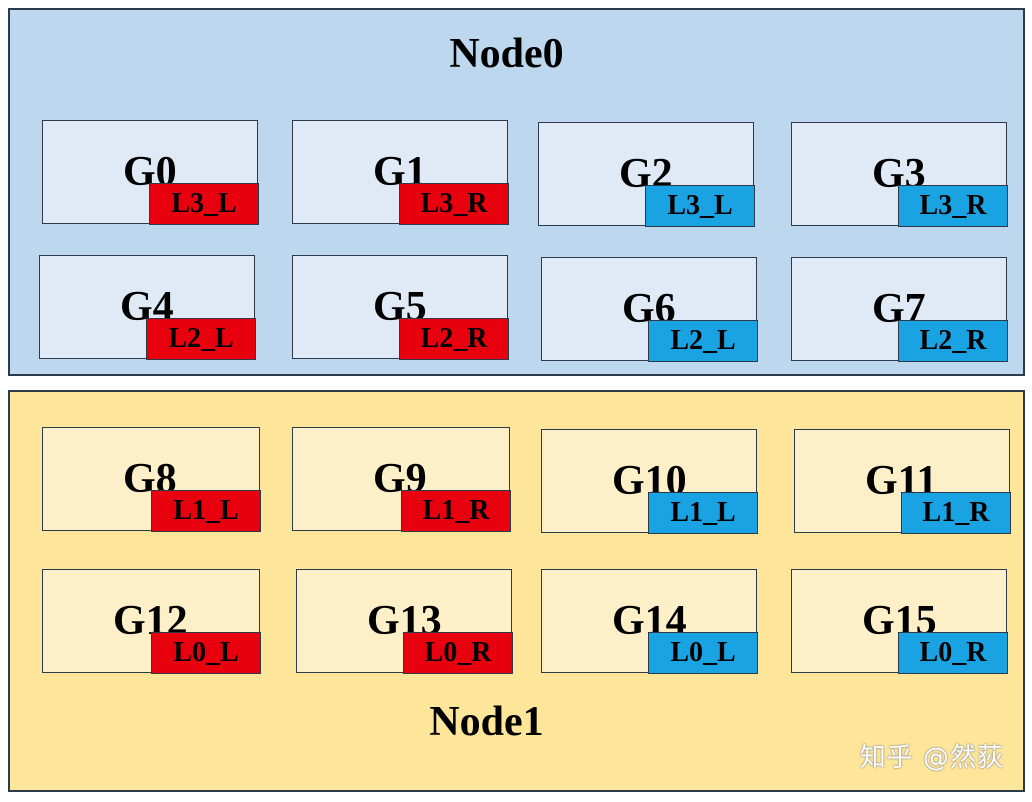 The width and height of the screenshot is (1032, 802). What do you see at coordinates (400, 307) in the screenshot?
I see `gpu-box-g5: G5 L2_R` at bounding box center [400, 307].